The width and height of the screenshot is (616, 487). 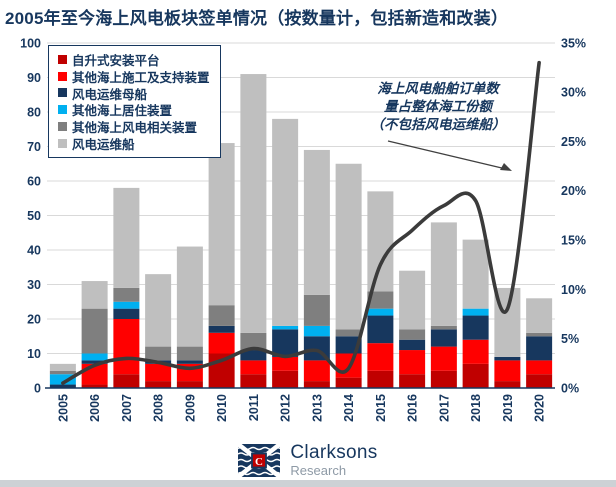 I want to click on x-axis-tick: 2012, so click(x=286, y=408).